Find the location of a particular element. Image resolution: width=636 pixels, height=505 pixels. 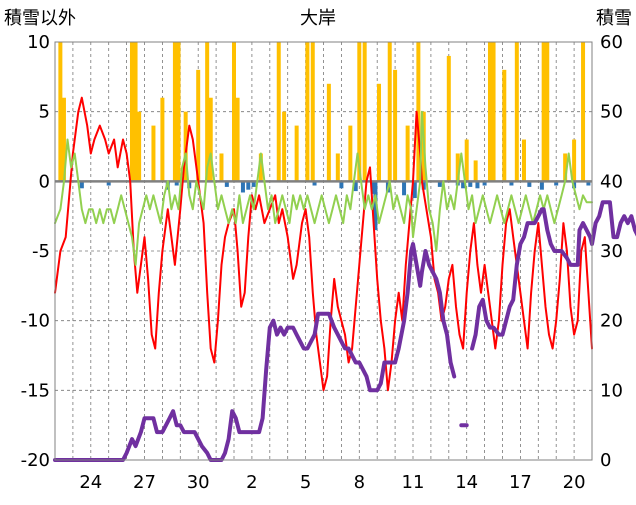

left-tick-label: -20 is located at coordinates (35, 460).